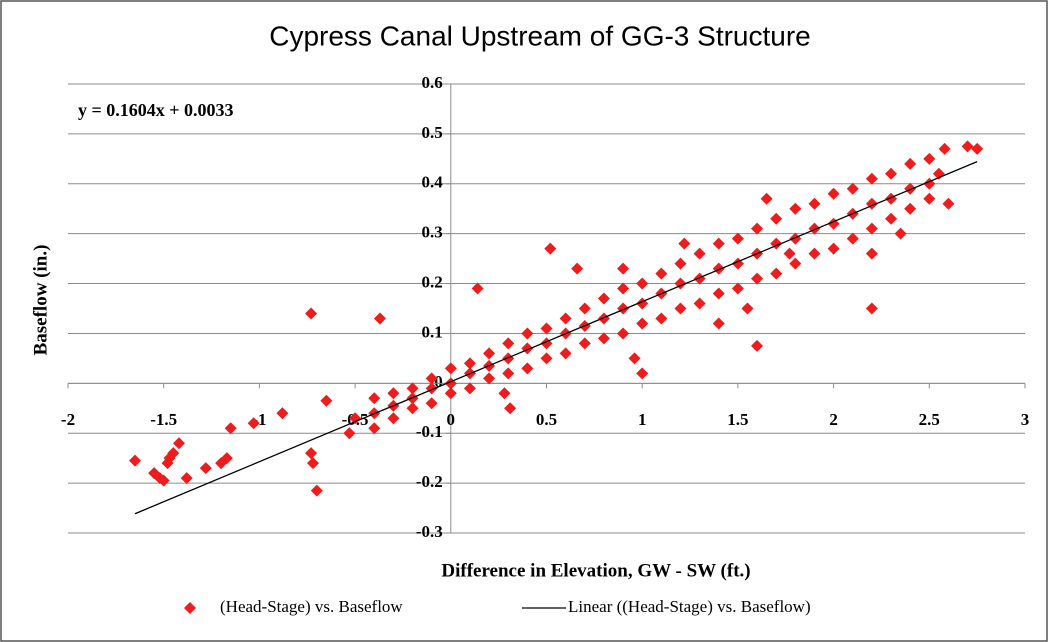  Describe the element at coordinates (432, 232) in the screenshot. I see `y-tick-label: 0.3` at that location.